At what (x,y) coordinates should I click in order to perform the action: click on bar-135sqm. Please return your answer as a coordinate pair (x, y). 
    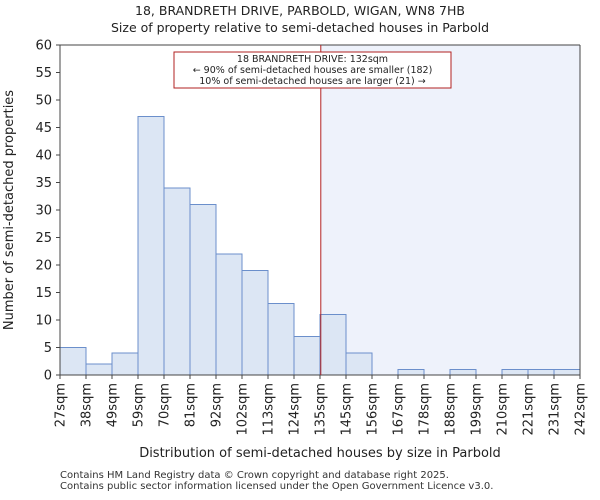
    Looking at the image, I should click on (333, 345).